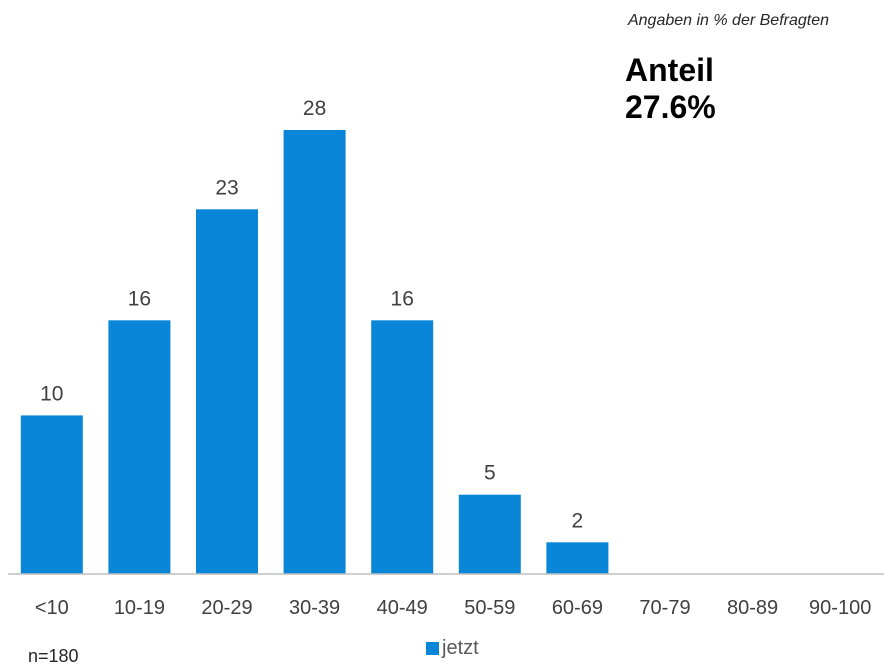 The width and height of the screenshot is (889, 671). What do you see at coordinates (51, 393) in the screenshot?
I see `data-label-0: 10` at bounding box center [51, 393].